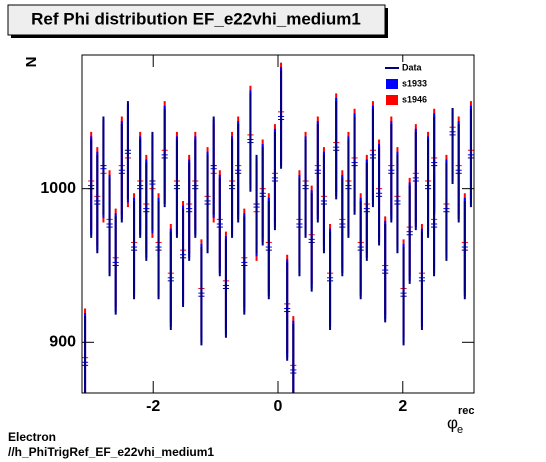  I want to click on x-axis-label-sub: e, so click(460, 430).